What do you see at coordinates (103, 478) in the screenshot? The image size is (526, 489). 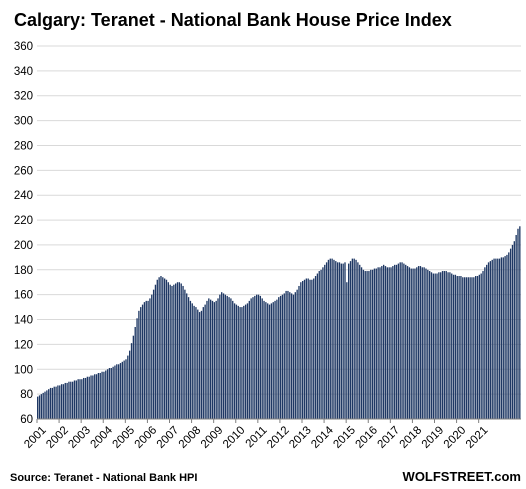 I see `source-note: Source: Teranet - National Bank HPI` at bounding box center [103, 478].